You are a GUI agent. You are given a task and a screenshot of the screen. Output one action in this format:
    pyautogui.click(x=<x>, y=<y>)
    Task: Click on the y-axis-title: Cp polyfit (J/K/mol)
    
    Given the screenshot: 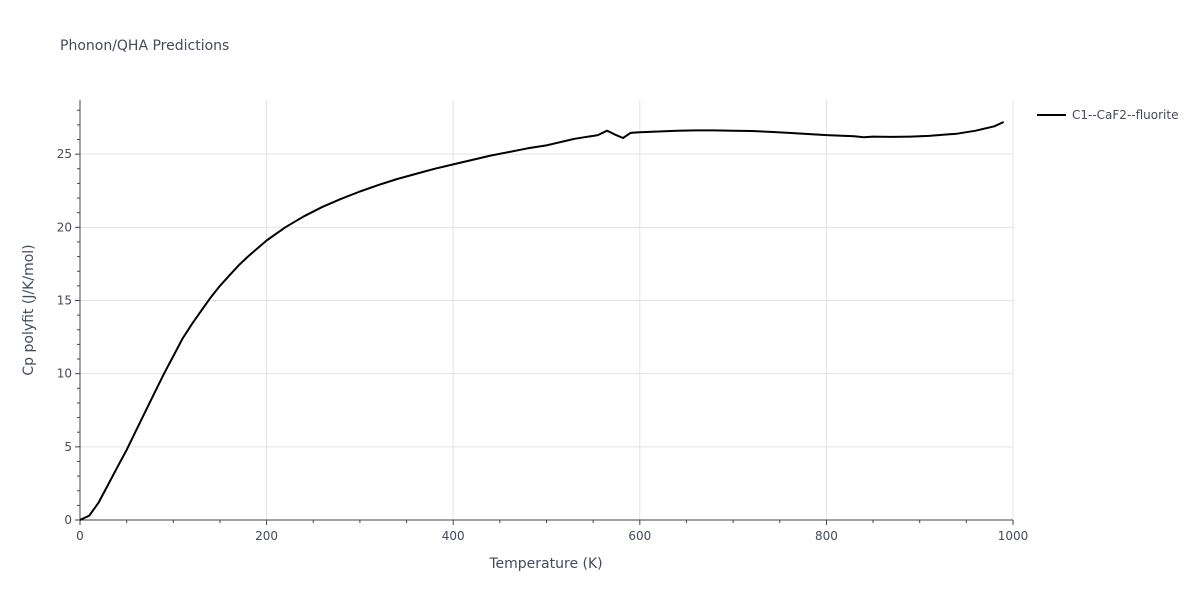 What is the action you would take?
    pyautogui.click(x=29, y=309)
    